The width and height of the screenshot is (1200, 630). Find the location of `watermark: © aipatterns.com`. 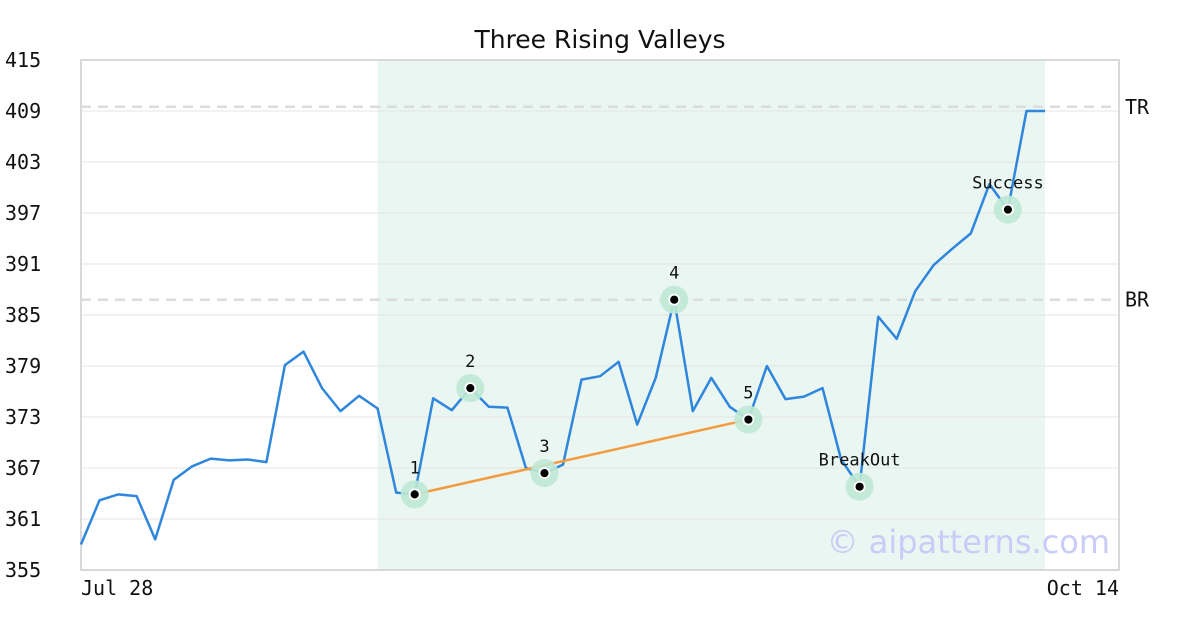

watermark: © aipatterns.com is located at coordinates (968, 542).